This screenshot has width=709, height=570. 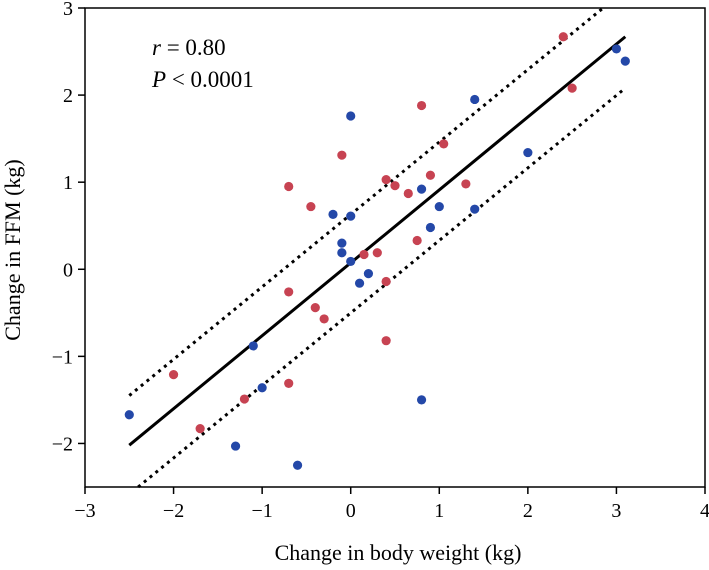 I want to click on x-axis-ticks: −3 −2 −1 0 1 2 3 4, so click(x=391, y=504).